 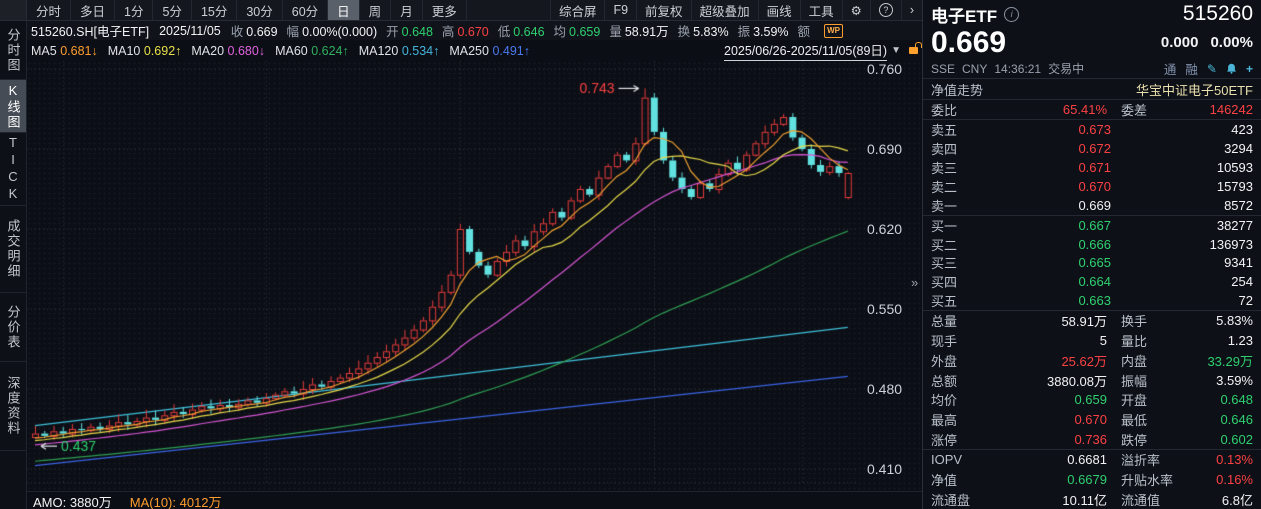 I want to click on sidebar-item-深度资料: 深度资料, so click(x=13, y=406).